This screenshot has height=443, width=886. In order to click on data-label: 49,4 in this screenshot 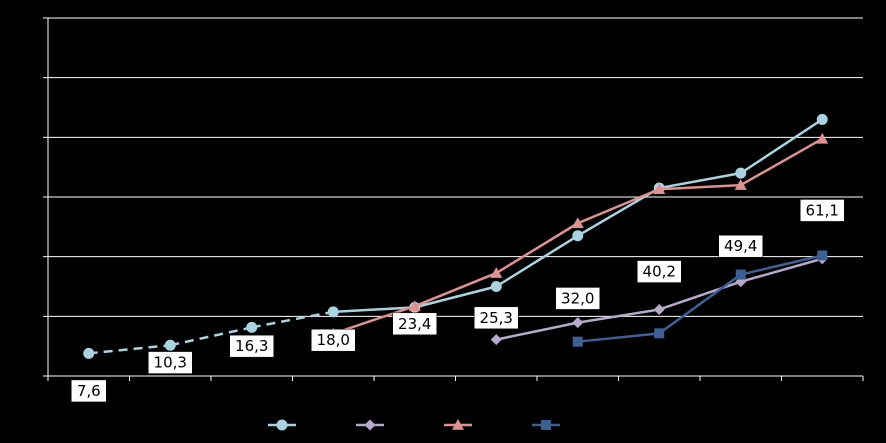, I will do `click(740, 246)`.